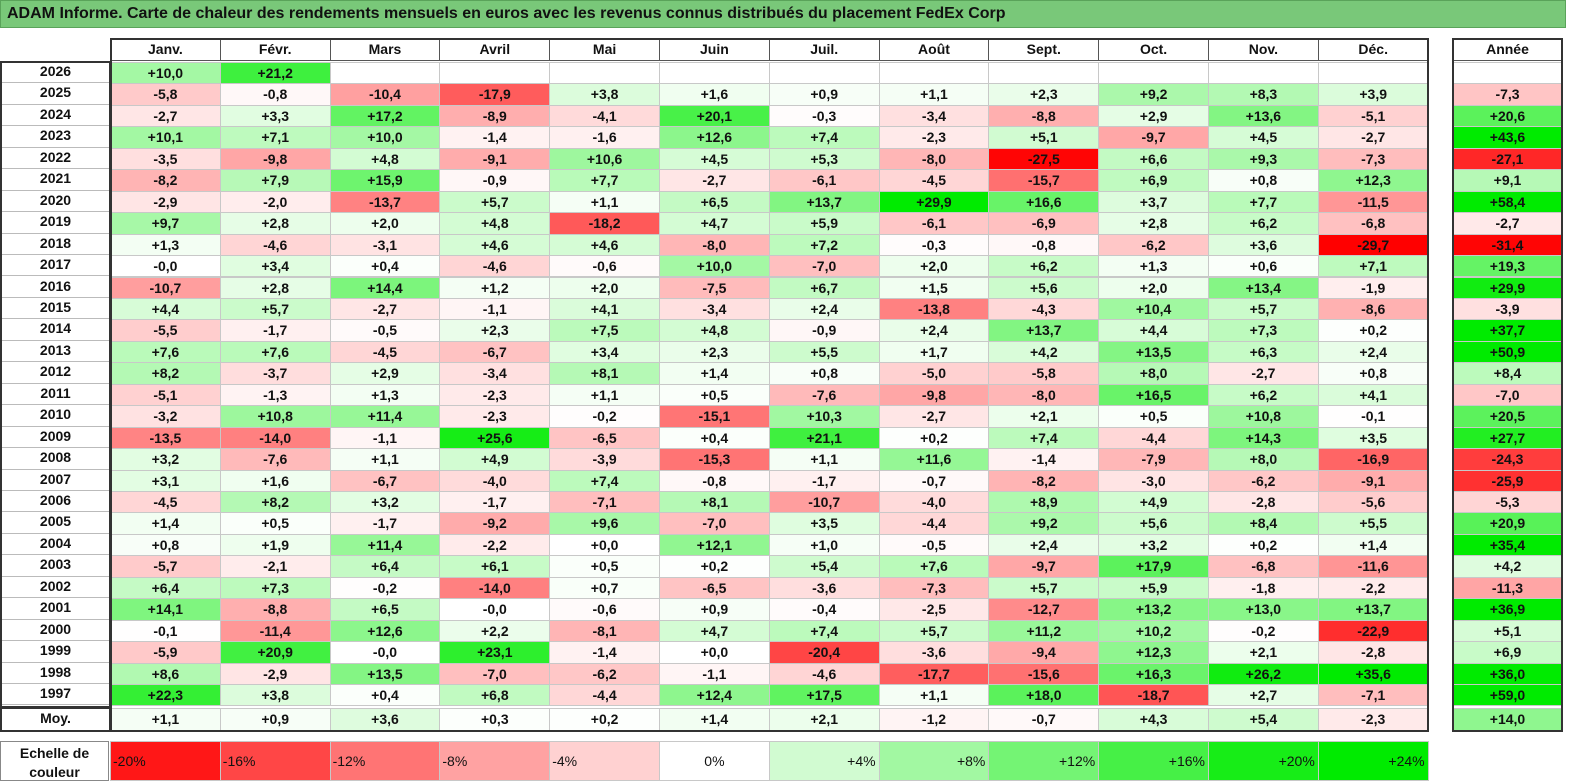 The image size is (1570, 783). I want to click on heatmap-cell: +6,9, so click(1153, 180).